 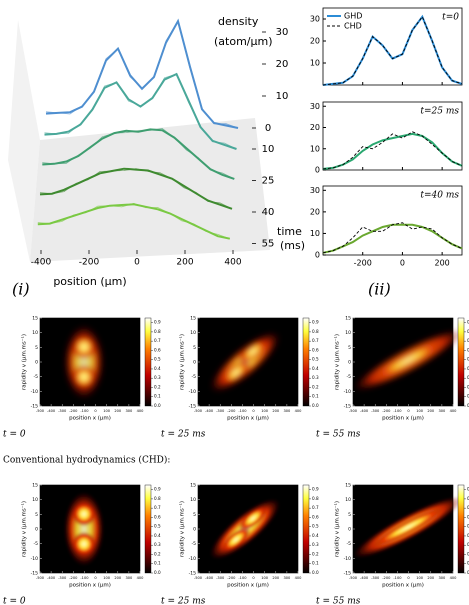 I want to click on colorbar-tick-label: 0.4, so click(x=315, y=535).